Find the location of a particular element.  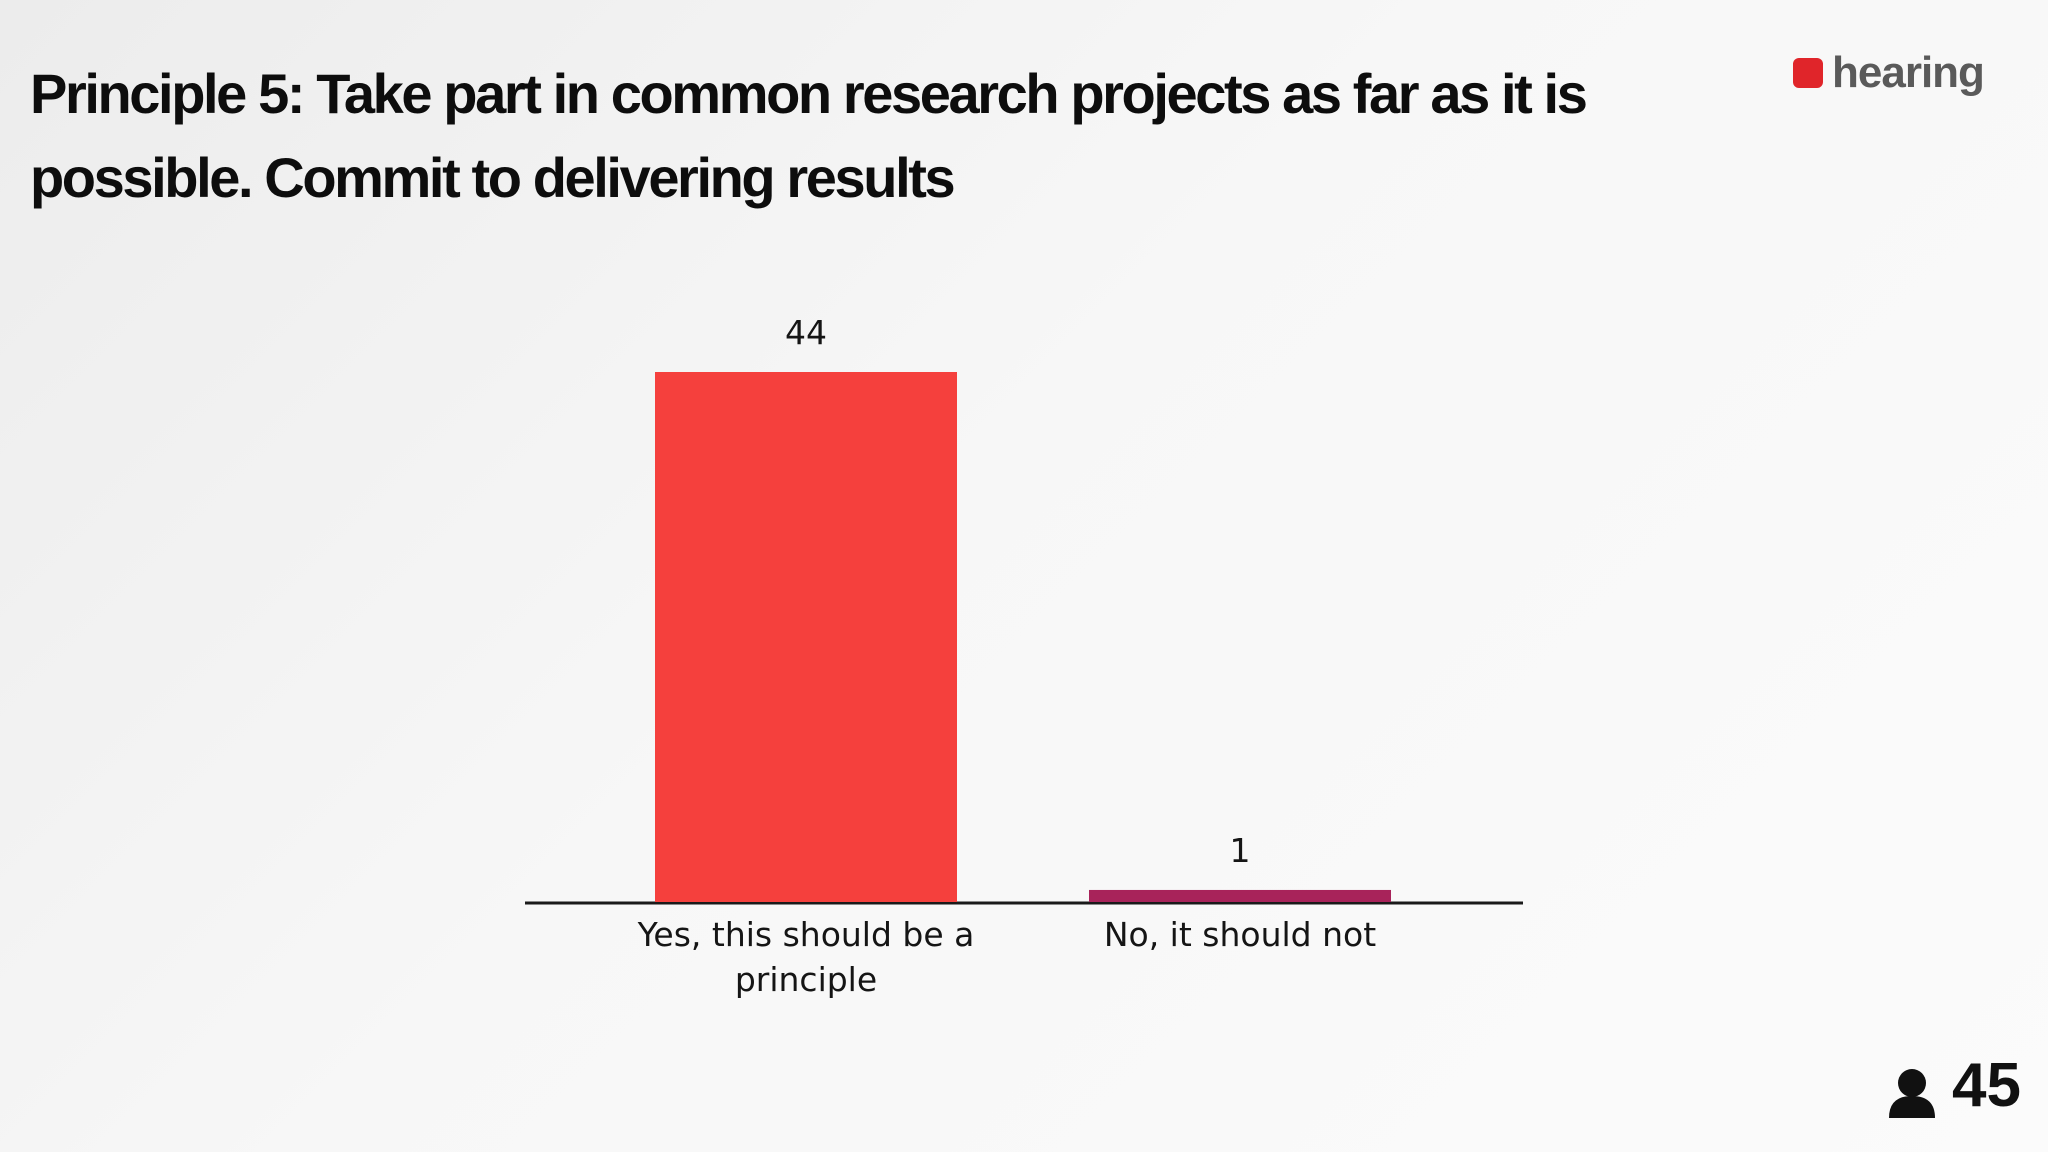

participant-count: 45 is located at coordinates (1986, 1085).